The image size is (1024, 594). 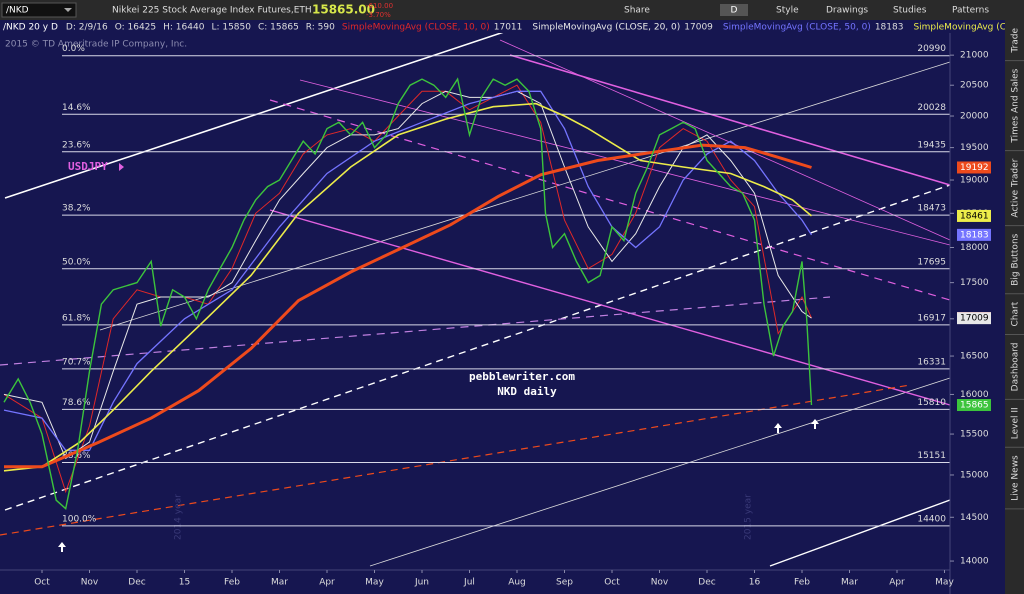 I want to click on annotation: USDJPY, so click(x=88, y=166).